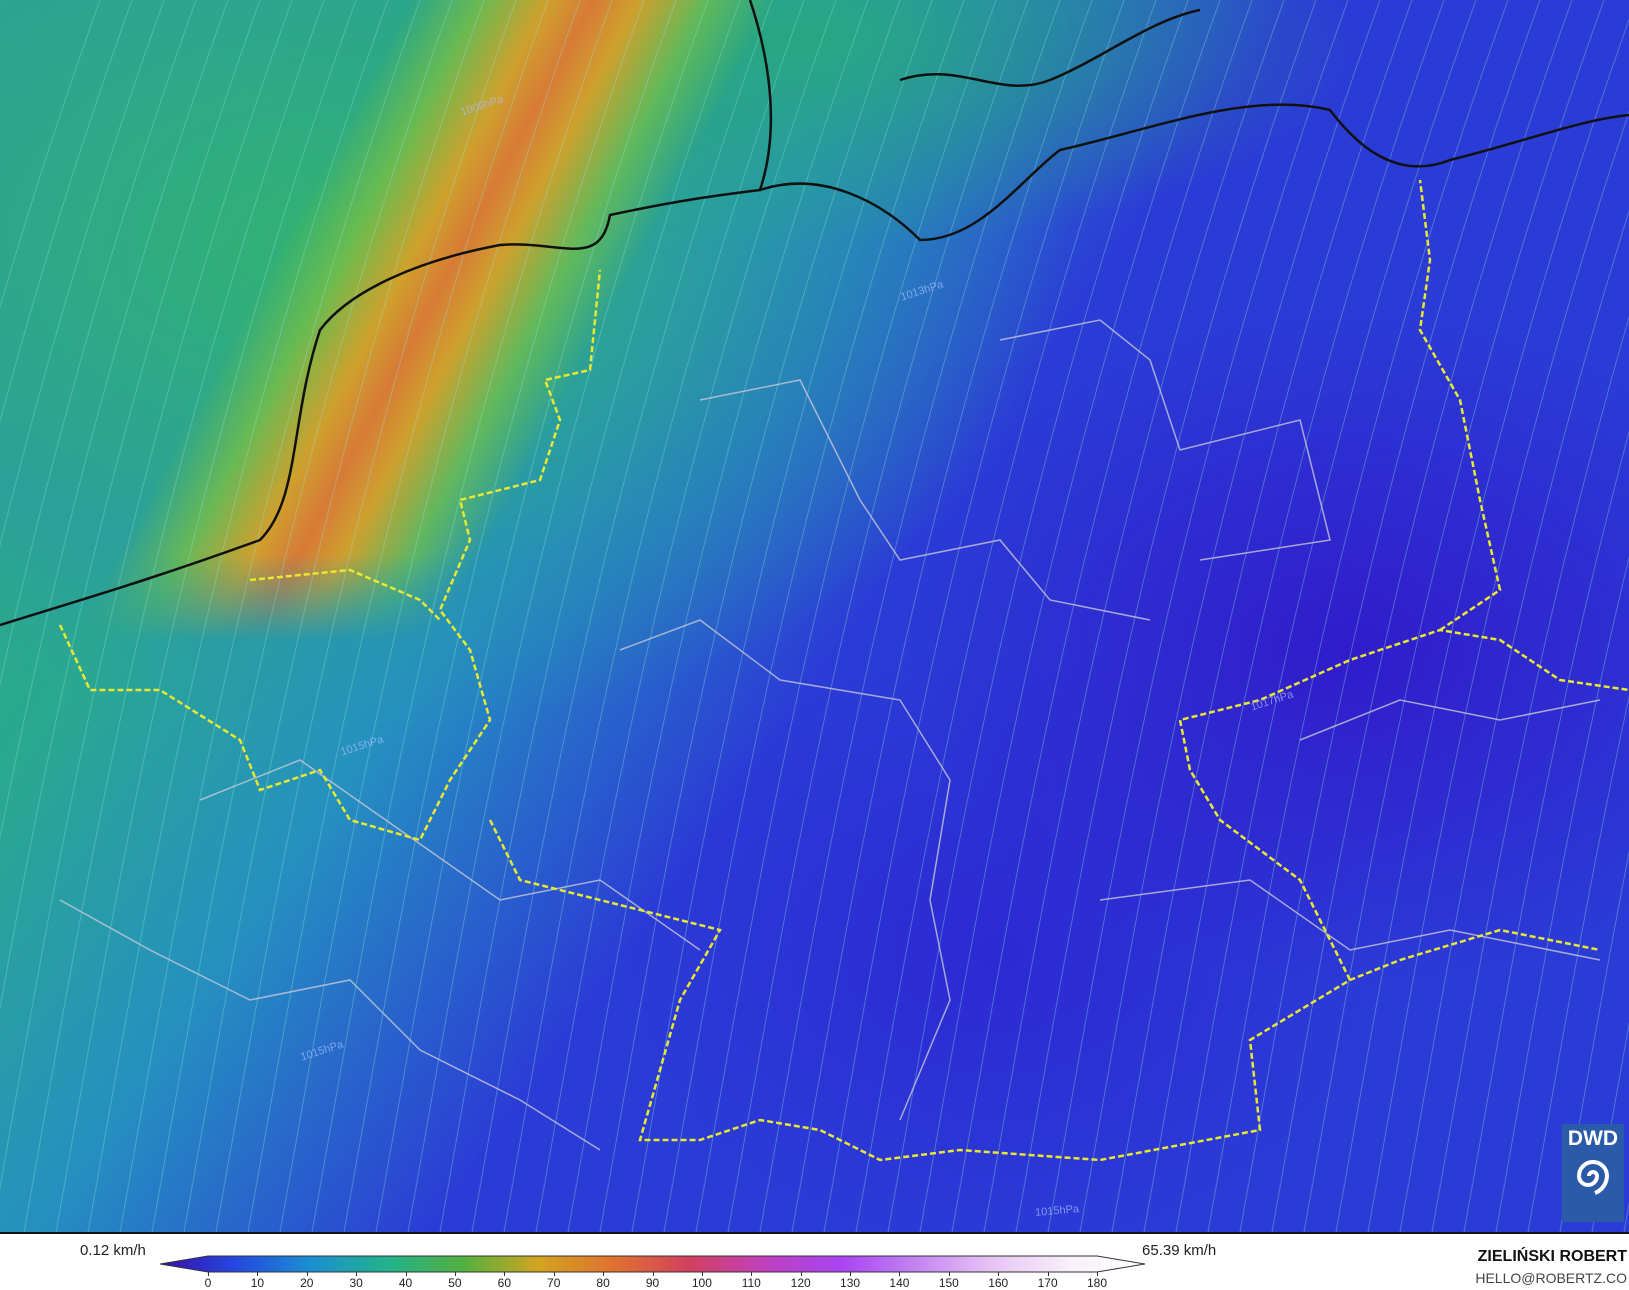 This screenshot has width=1629, height=1290. What do you see at coordinates (652, 1283) in the screenshot?
I see `tick-label: 90` at bounding box center [652, 1283].